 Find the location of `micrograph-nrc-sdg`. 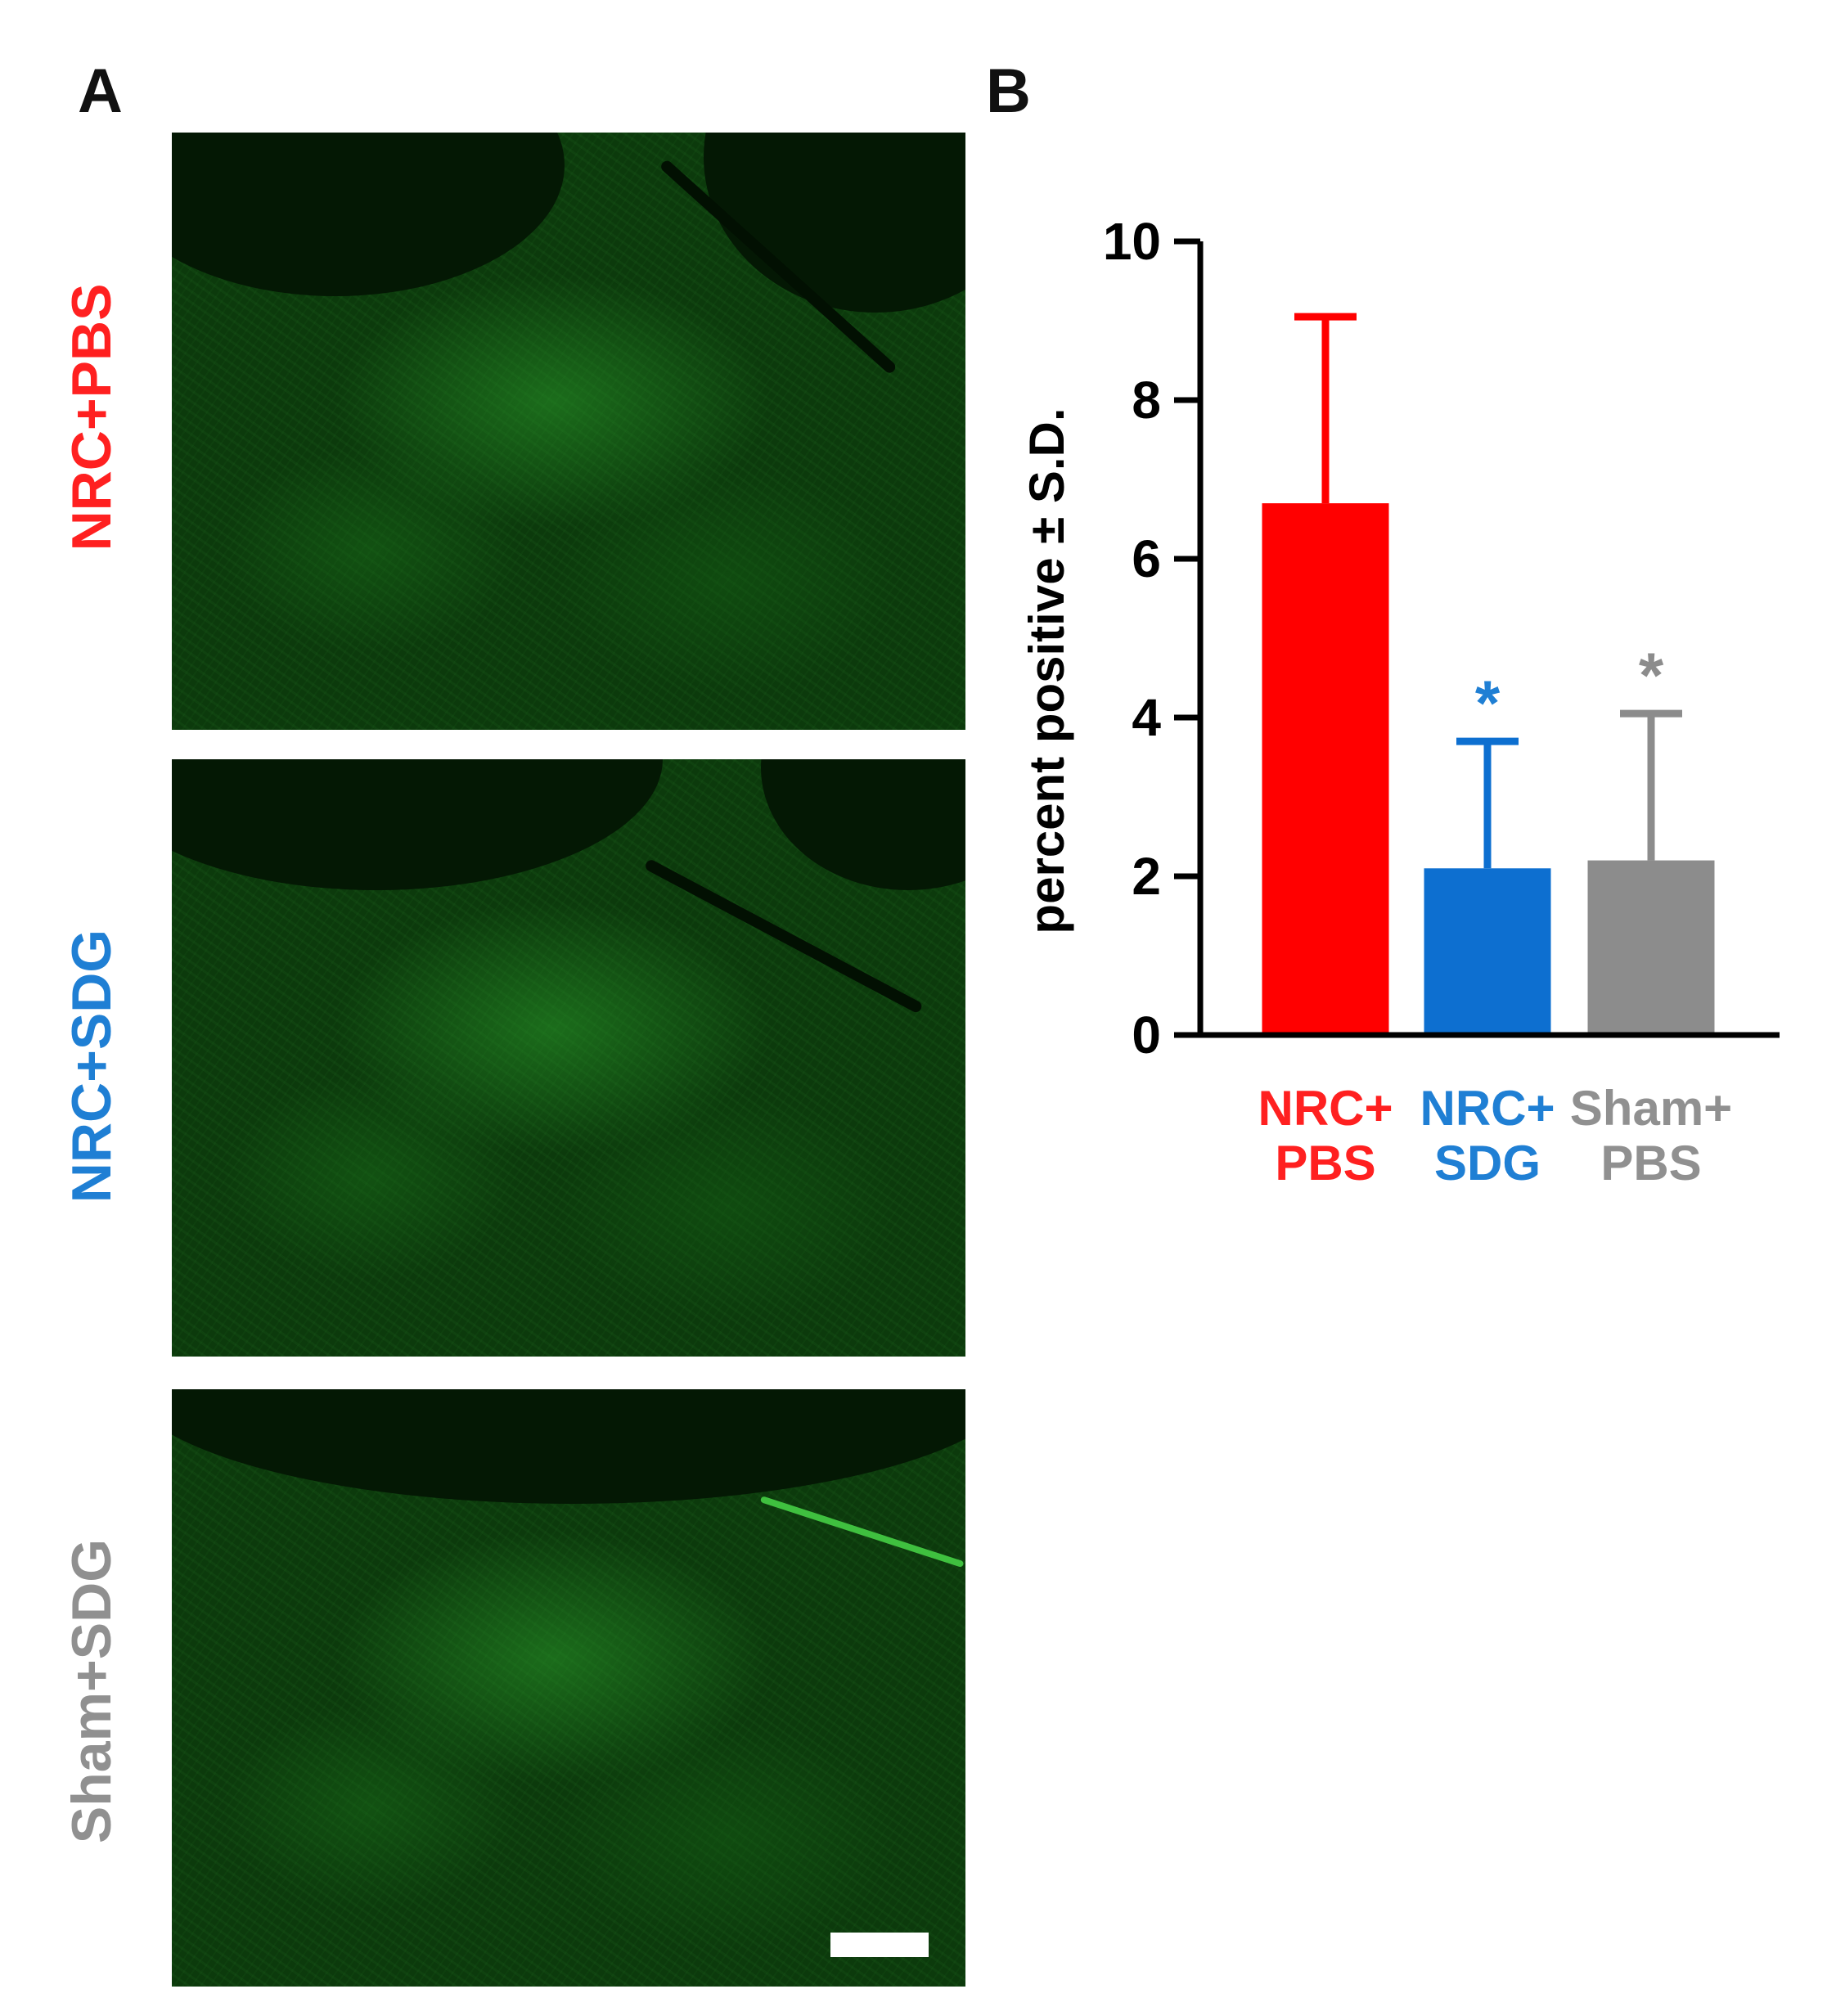

micrograph-nrc-sdg is located at coordinates (569, 1058).